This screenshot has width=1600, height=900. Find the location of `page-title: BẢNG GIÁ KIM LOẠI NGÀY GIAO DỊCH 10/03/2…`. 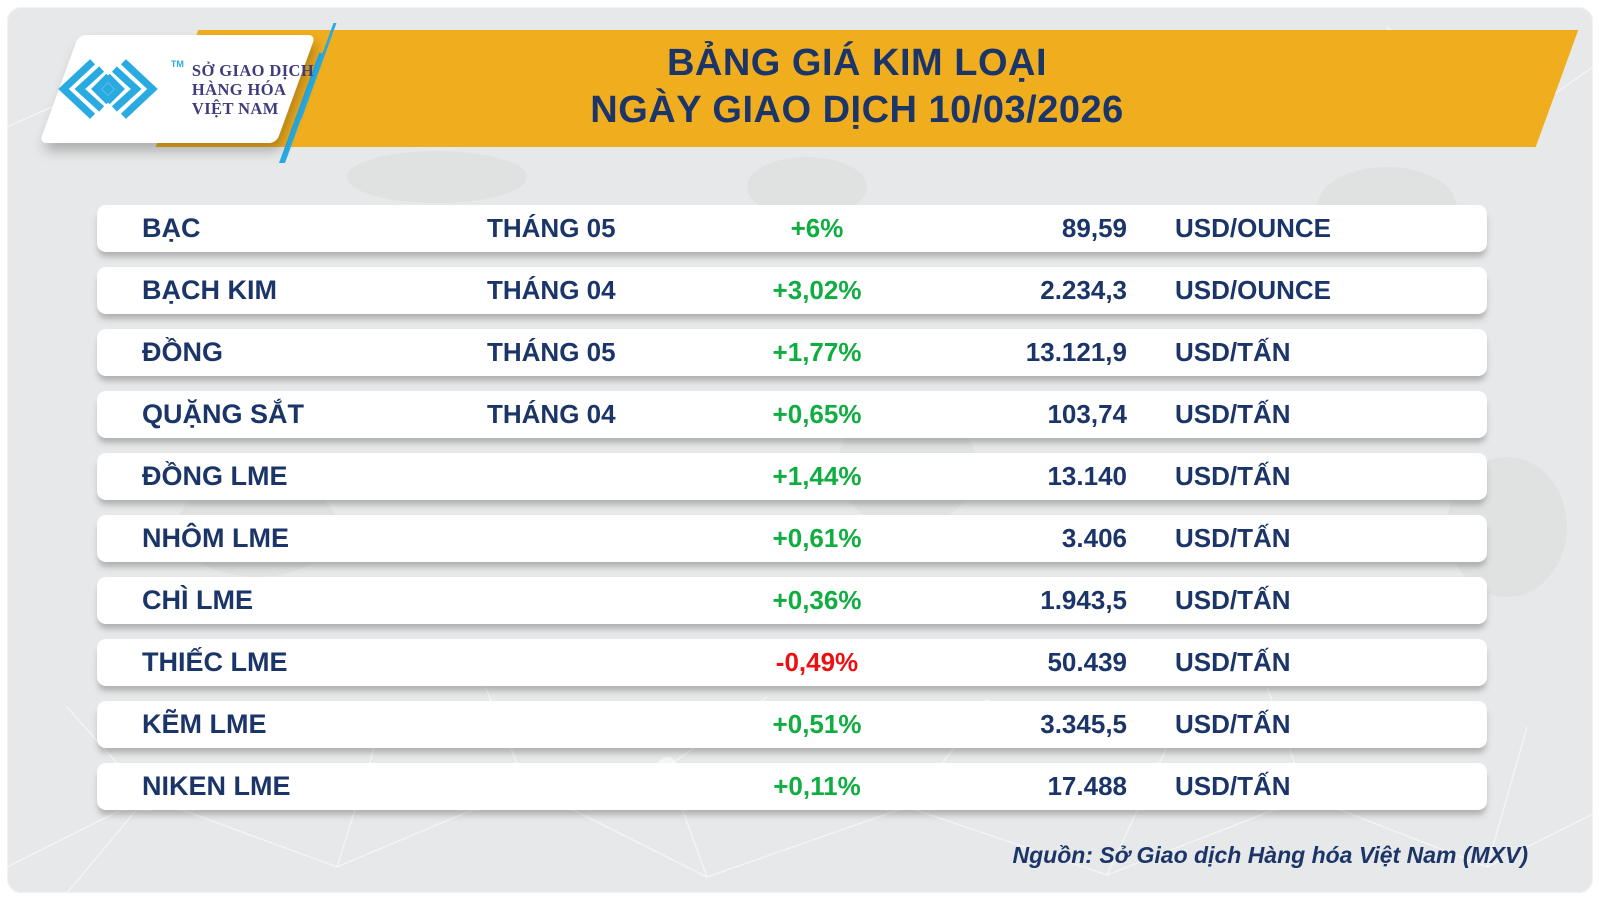

page-title: BẢNG GIÁ KIM LOẠI NGÀY GIAO DỊCH 10/03/2… is located at coordinates (857, 87).